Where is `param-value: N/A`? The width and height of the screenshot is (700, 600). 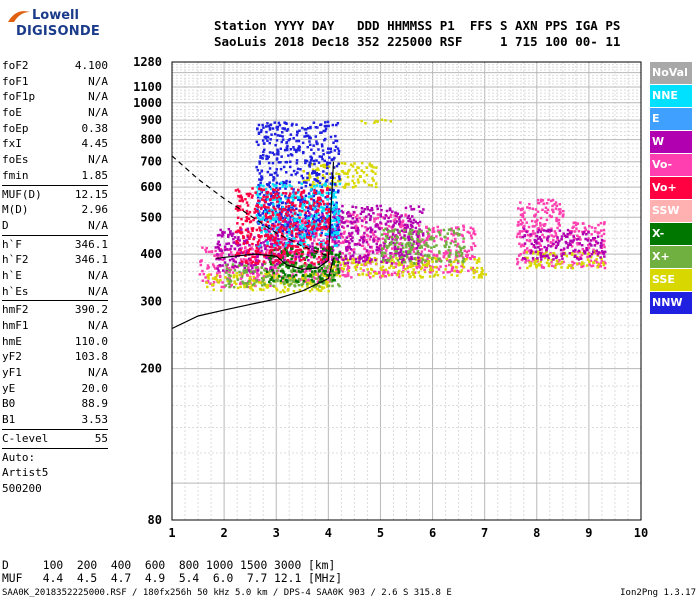 param-value: N/A is located at coordinates (98, 325).